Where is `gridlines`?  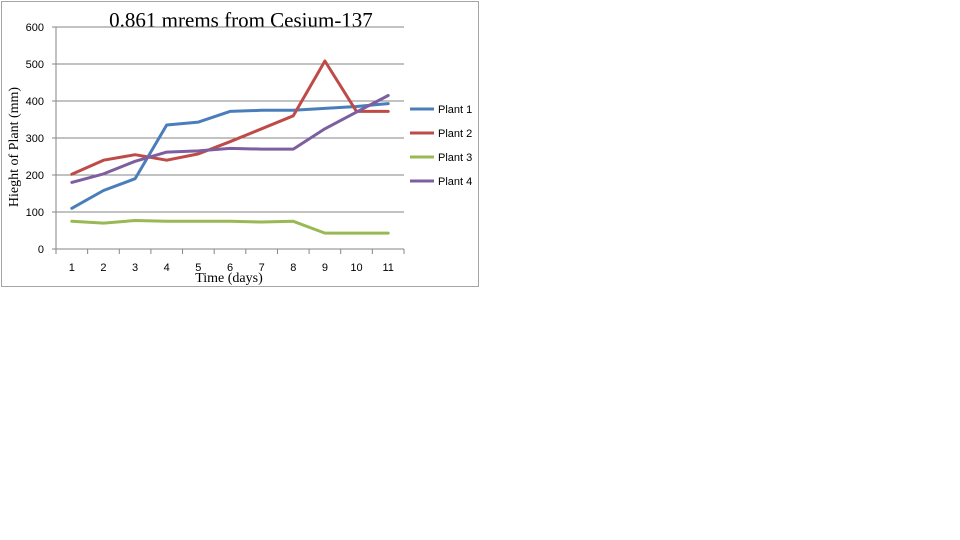
gridlines is located at coordinates (230, 119).